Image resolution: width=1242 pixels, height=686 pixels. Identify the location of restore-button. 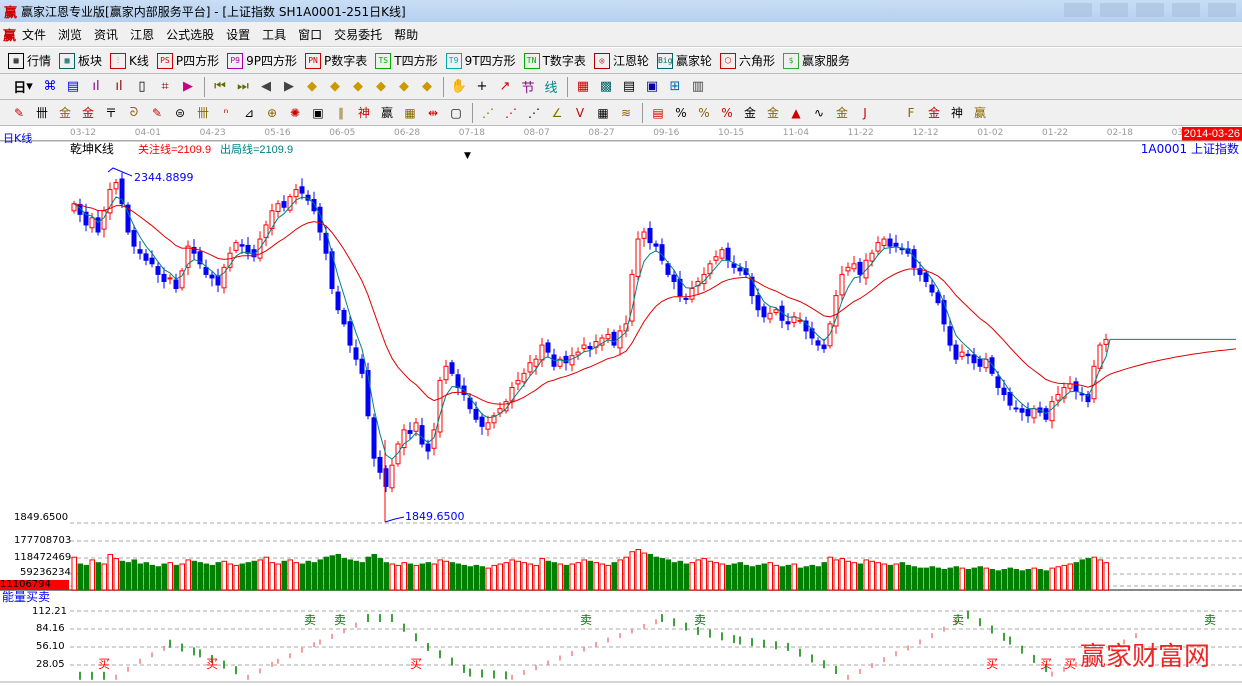
(1114, 10).